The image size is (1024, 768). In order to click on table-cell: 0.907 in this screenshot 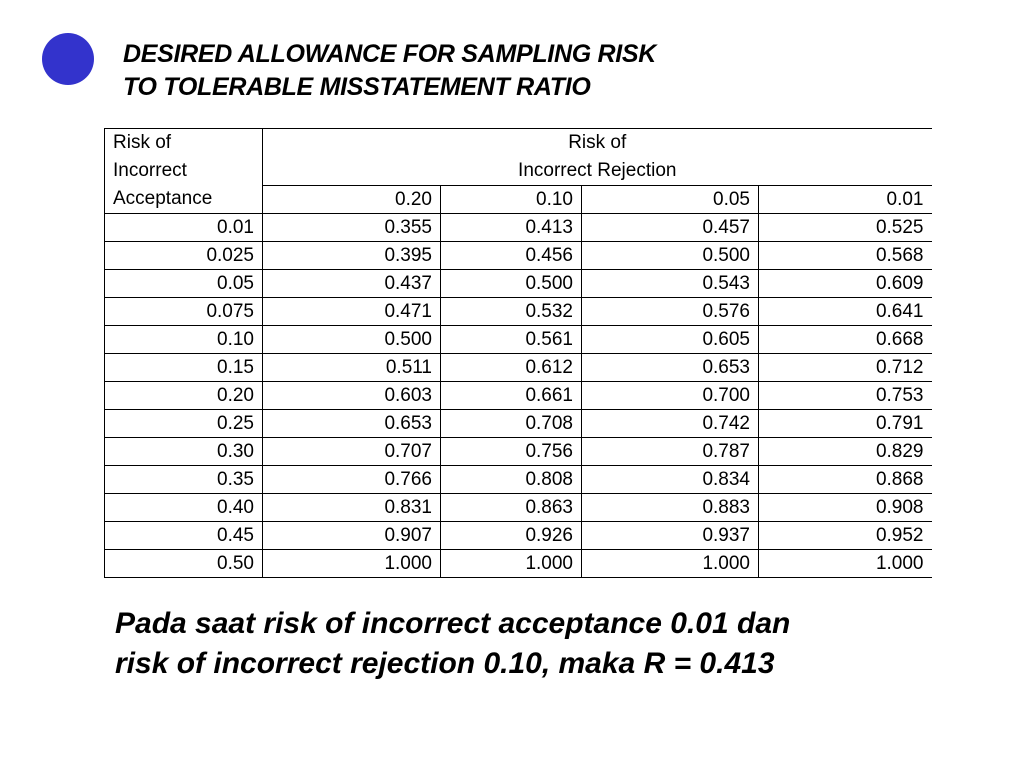, I will do `click(351, 535)`.